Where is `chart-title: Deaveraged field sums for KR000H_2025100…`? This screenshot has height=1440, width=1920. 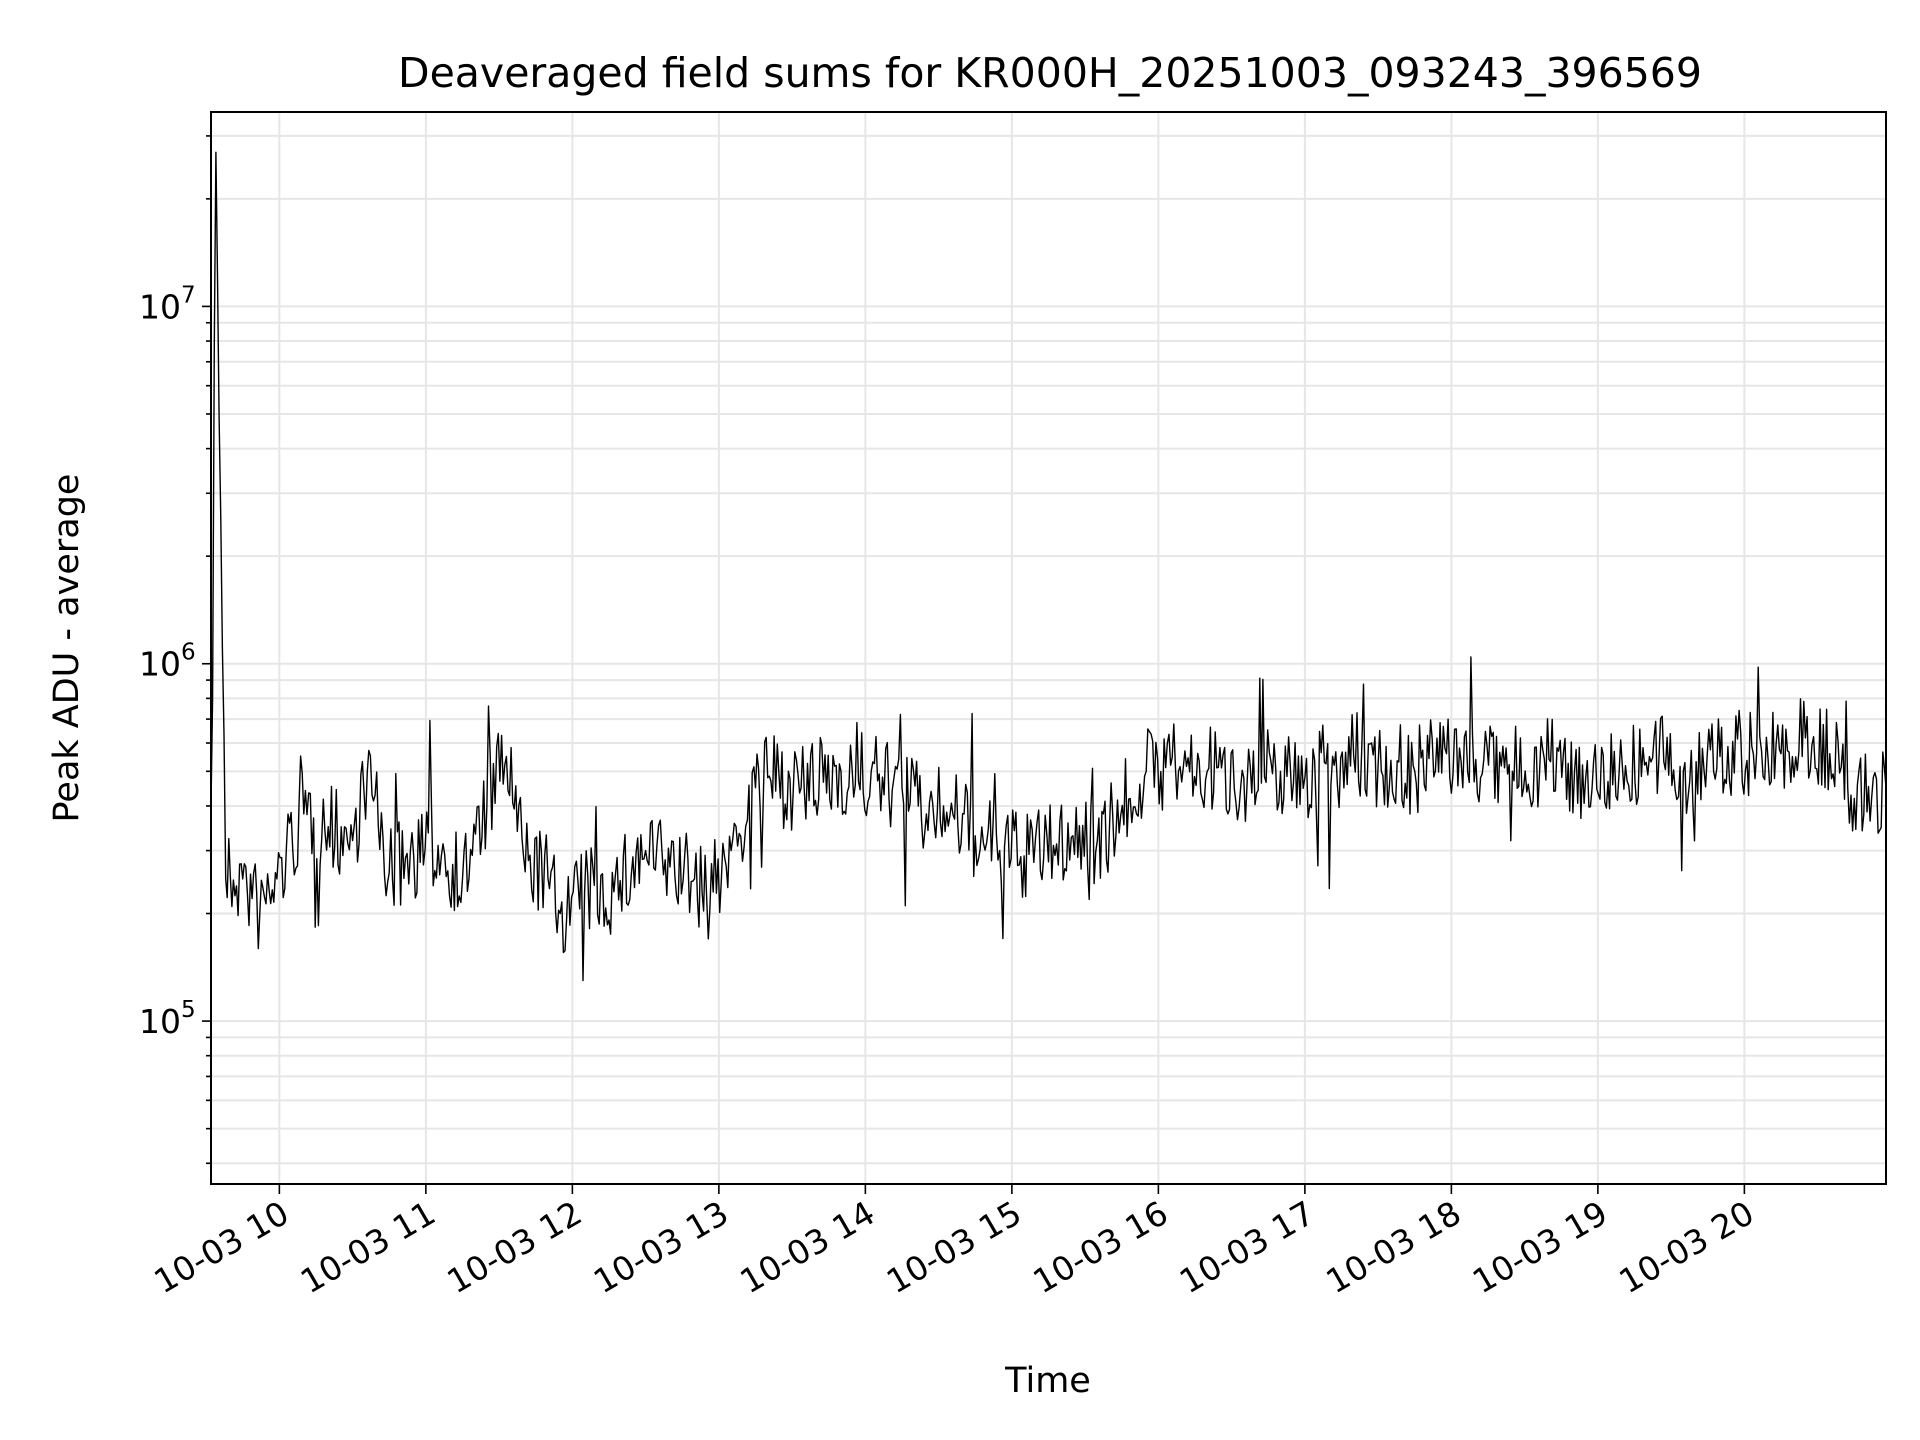 chart-title: Deaveraged field sums for KR000H_2025100… is located at coordinates (1050, 73).